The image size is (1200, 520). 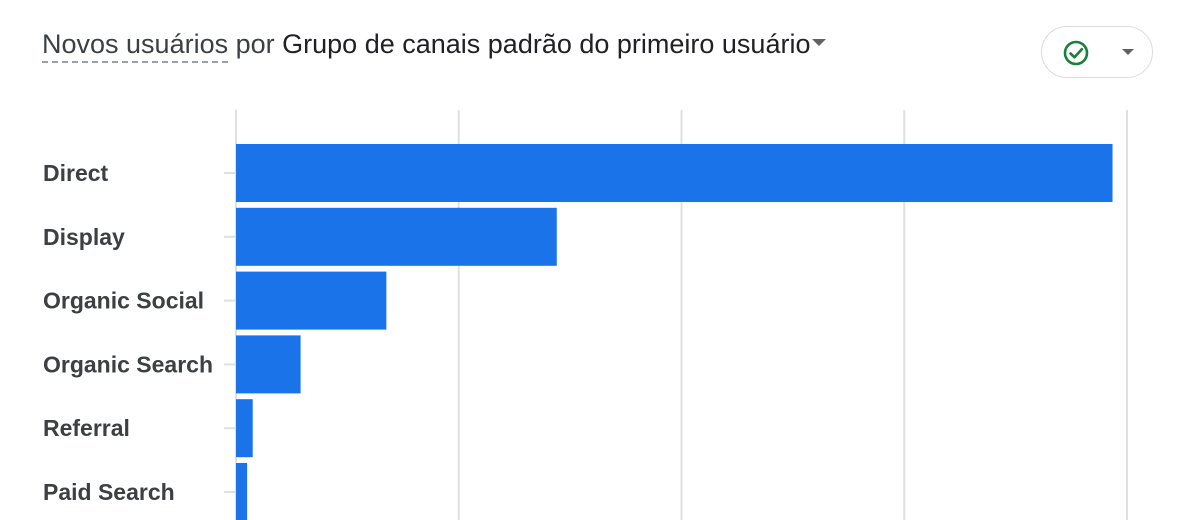 I want to click on metric-selector: Novos usuários, so click(x=135, y=46).